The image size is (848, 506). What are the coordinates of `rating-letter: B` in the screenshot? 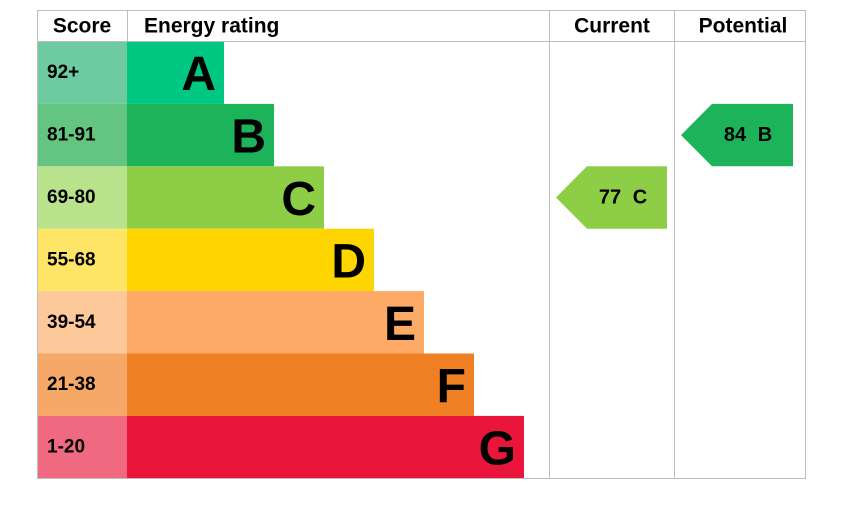 It's located at (248, 137).